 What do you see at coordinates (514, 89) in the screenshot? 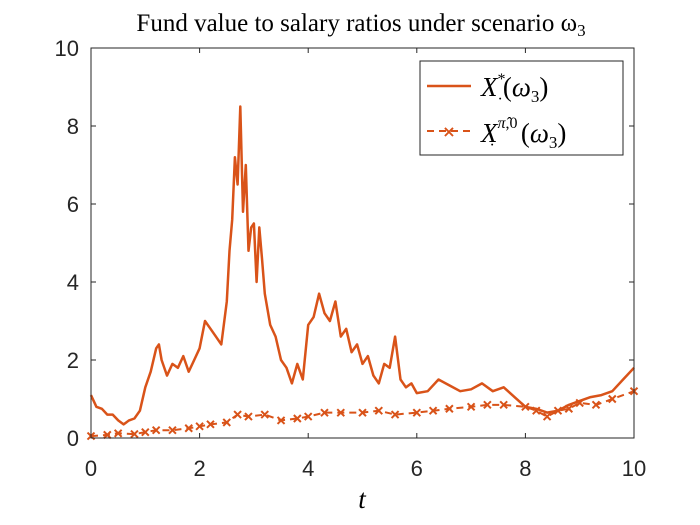
I see `legend-label-optimal: X* ·(ω3)` at bounding box center [514, 89].